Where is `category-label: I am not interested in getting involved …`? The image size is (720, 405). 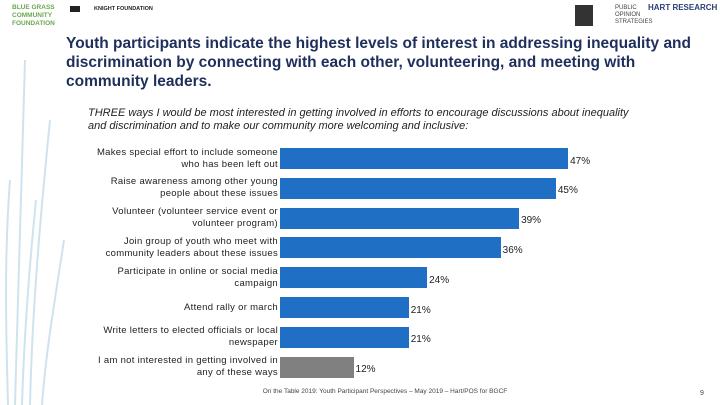
category-label: I am not interested in getting involved … is located at coordinates (187, 367).